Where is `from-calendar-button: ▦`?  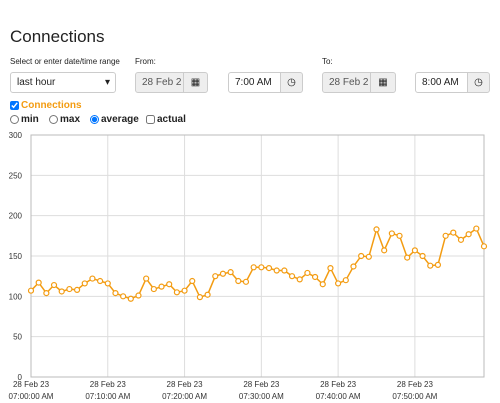
from-calendar-button: ▦ is located at coordinates (195, 82).